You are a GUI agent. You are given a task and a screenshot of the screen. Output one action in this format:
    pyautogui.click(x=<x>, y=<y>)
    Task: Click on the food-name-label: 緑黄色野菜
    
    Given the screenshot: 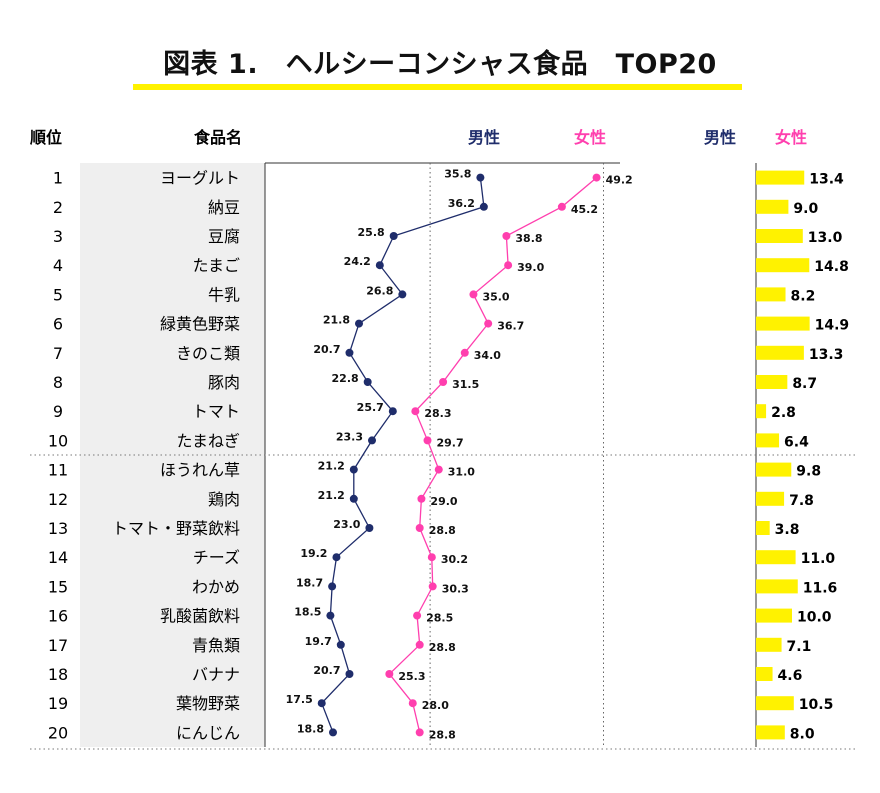 What is the action you would take?
    pyautogui.click(x=200, y=324)
    